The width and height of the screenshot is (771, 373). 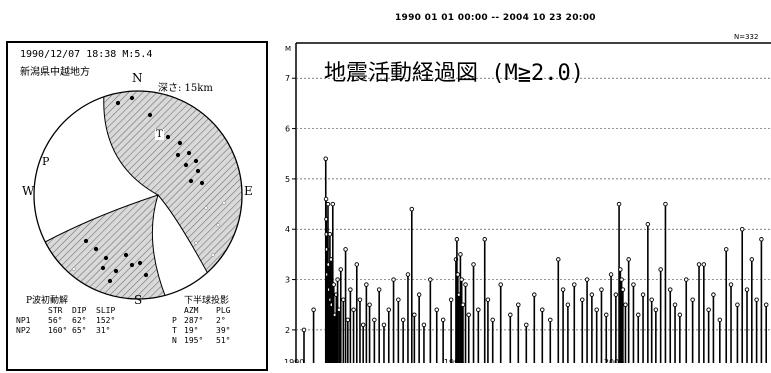 I want to click on header-plg: PLG, so click(x=223, y=310).